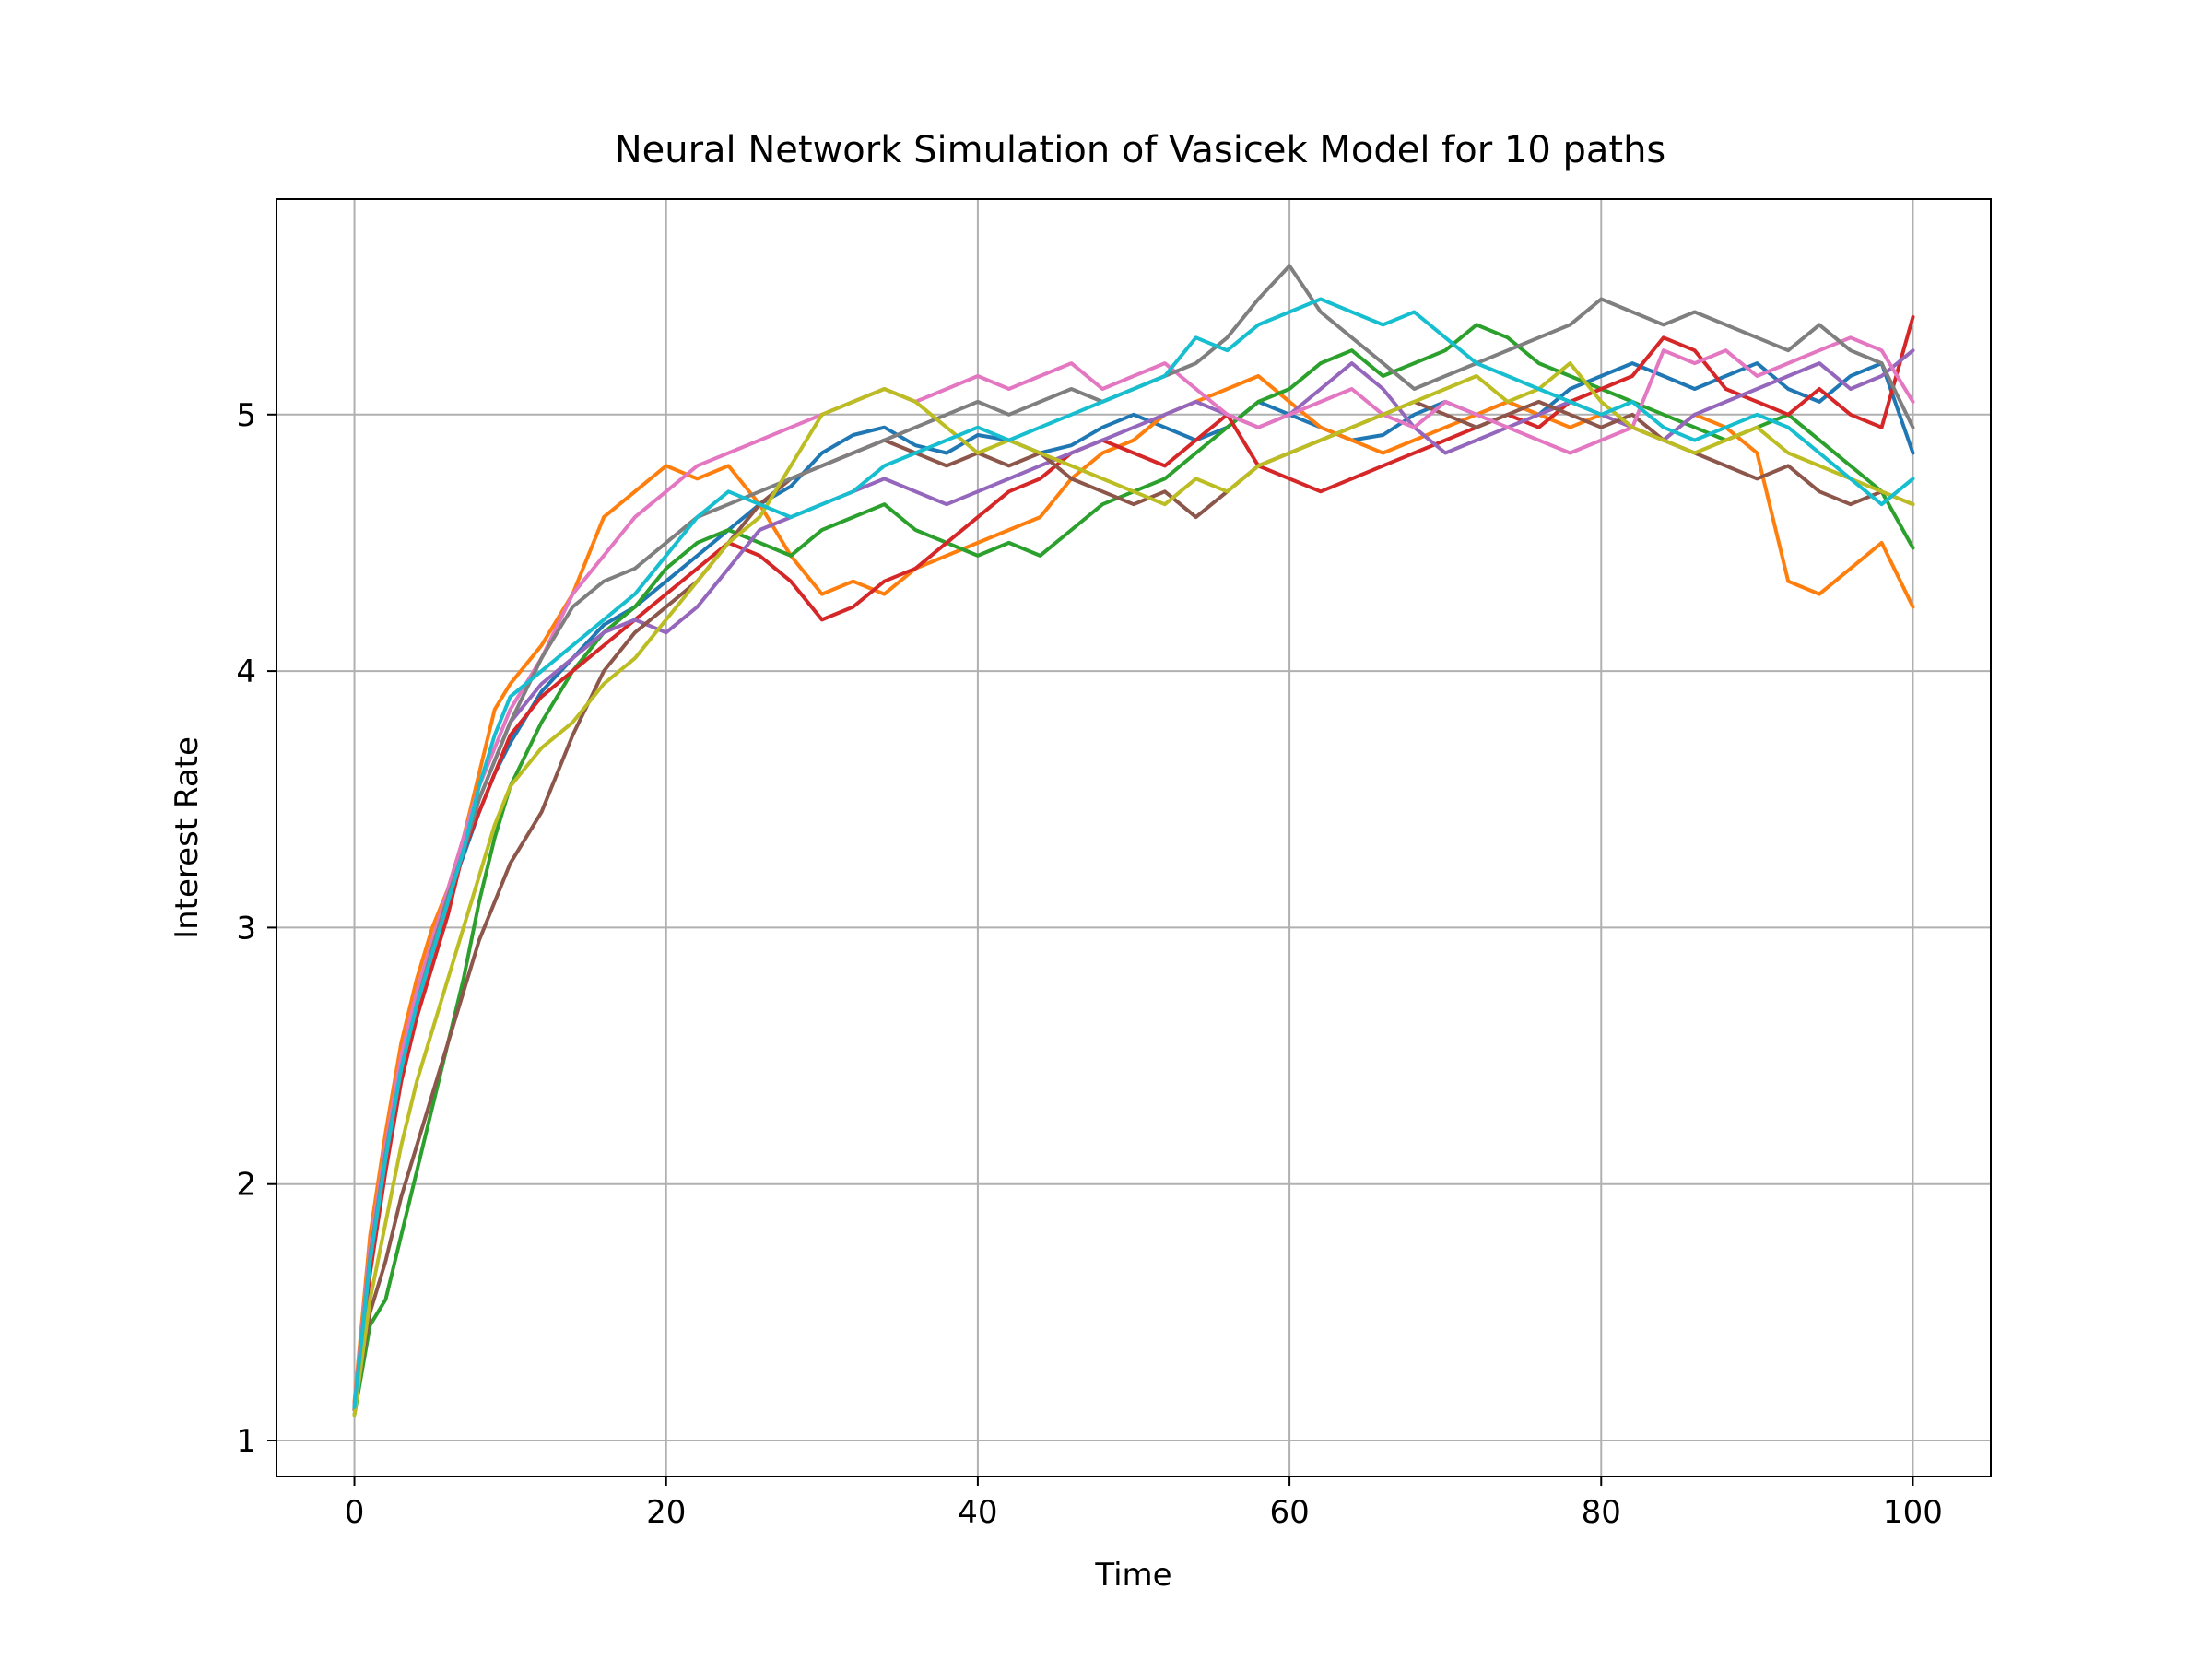 Image resolution: width=2212 pixels, height=1659 pixels. Describe the element at coordinates (355, 1512) in the screenshot. I see `x-tick-label: 0` at that location.